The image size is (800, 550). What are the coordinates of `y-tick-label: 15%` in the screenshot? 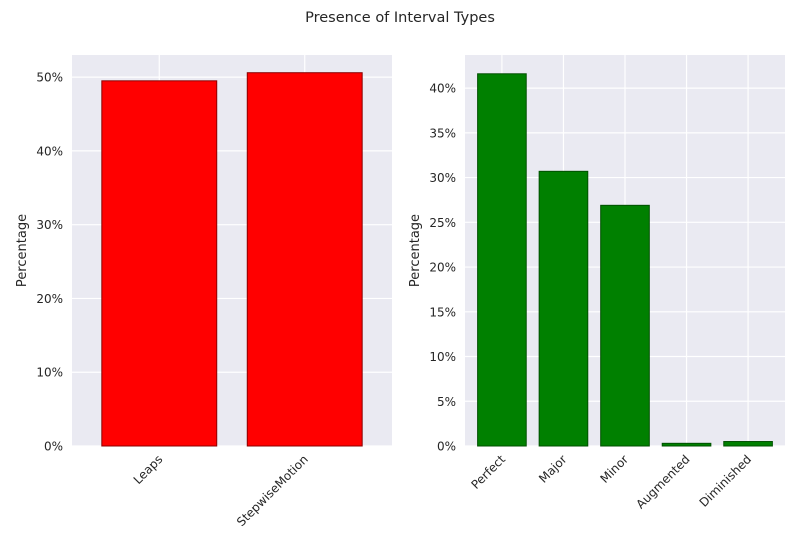 It's located at (442, 312).